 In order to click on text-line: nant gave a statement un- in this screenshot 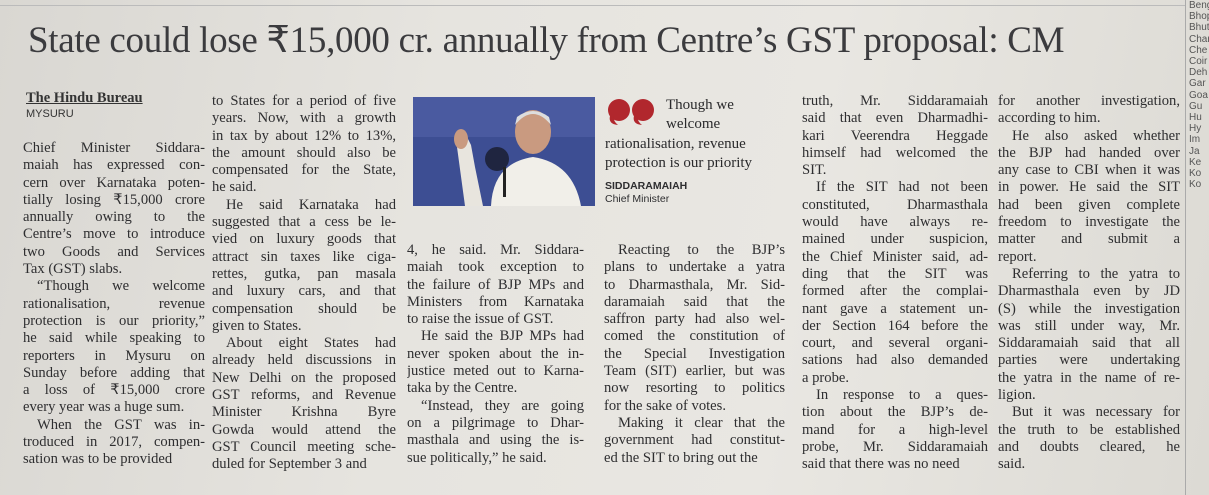, I will do `click(895, 308)`.